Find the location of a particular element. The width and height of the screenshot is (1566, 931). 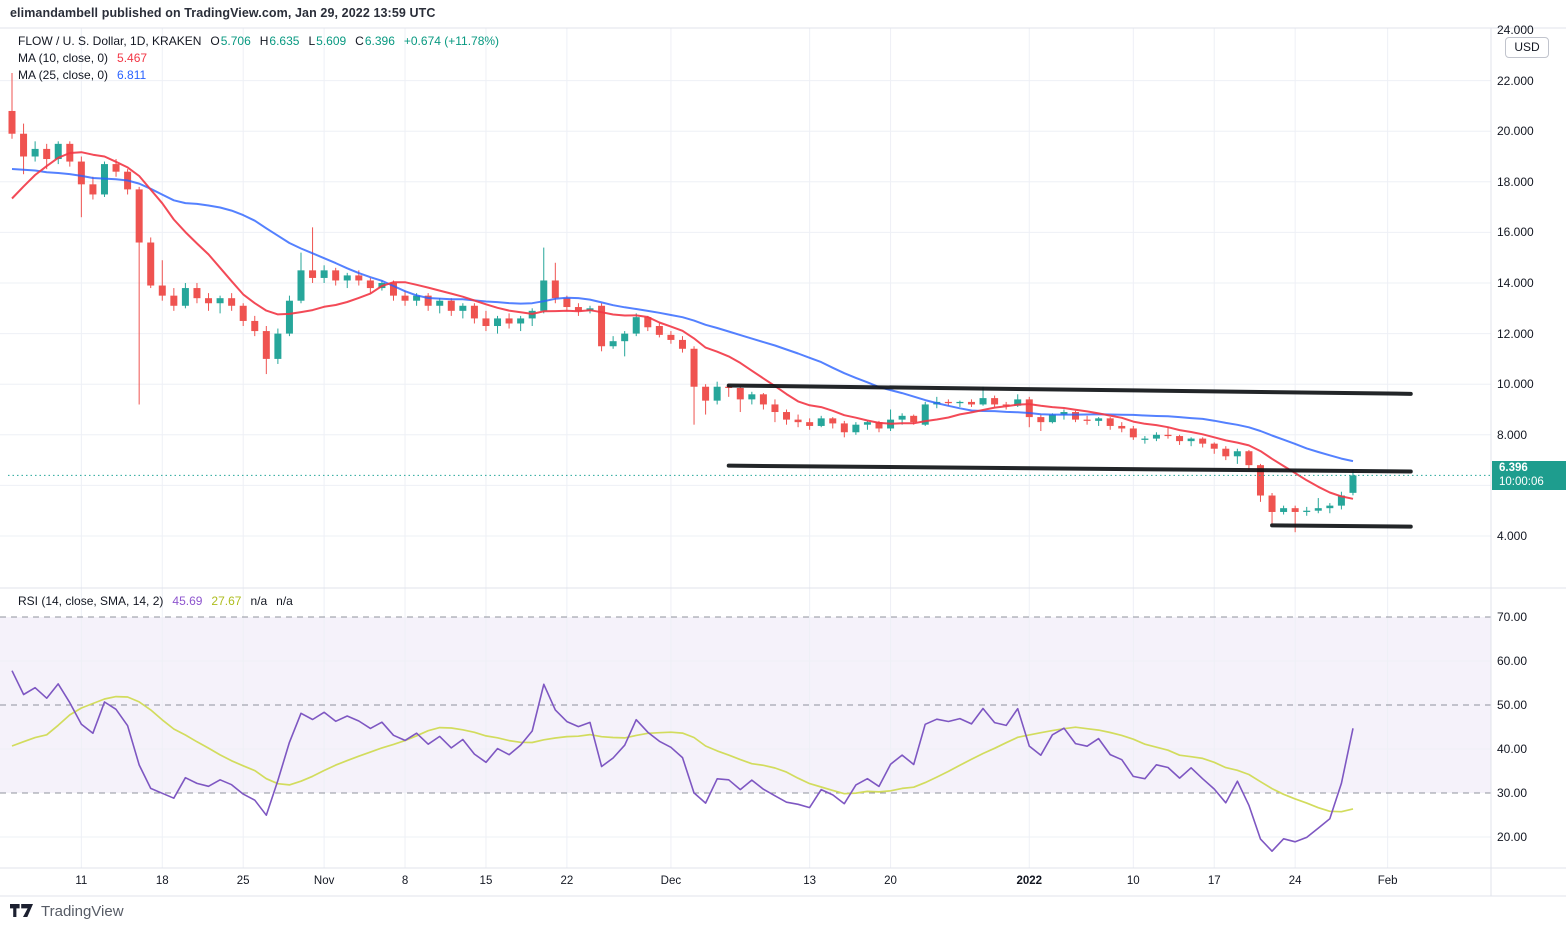

low-value: L 5.609 is located at coordinates (327, 41).